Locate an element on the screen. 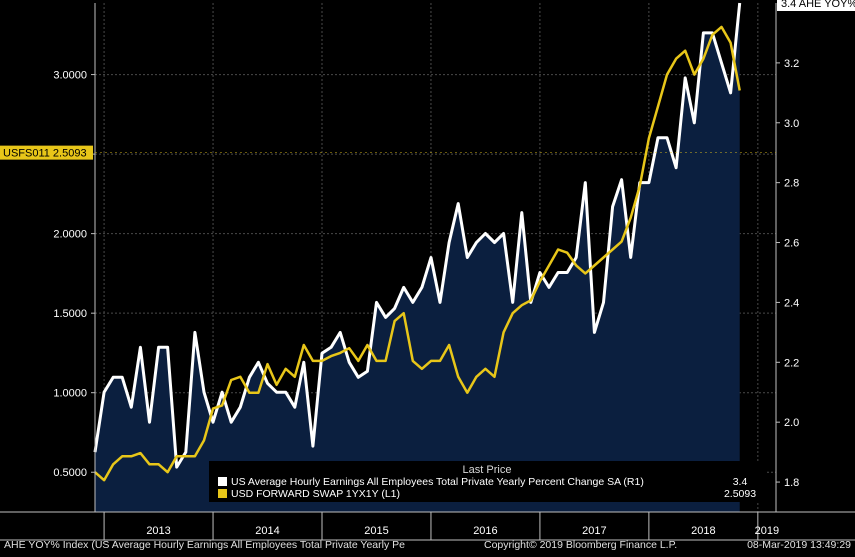  right-tick-label: 2.0 is located at coordinates (791, 423).